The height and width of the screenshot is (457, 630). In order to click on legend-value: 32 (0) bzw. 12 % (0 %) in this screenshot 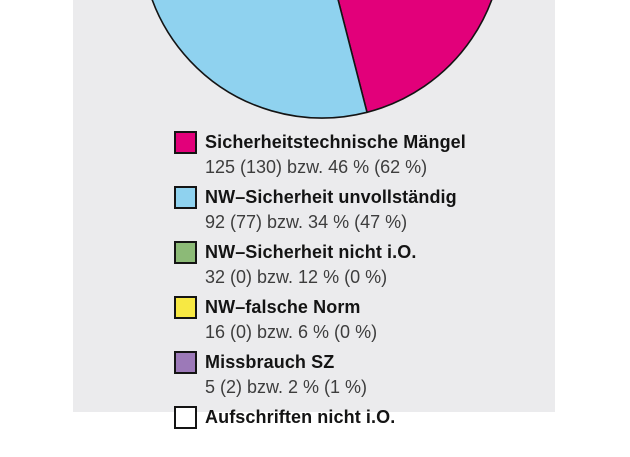, I will do `click(296, 277)`.